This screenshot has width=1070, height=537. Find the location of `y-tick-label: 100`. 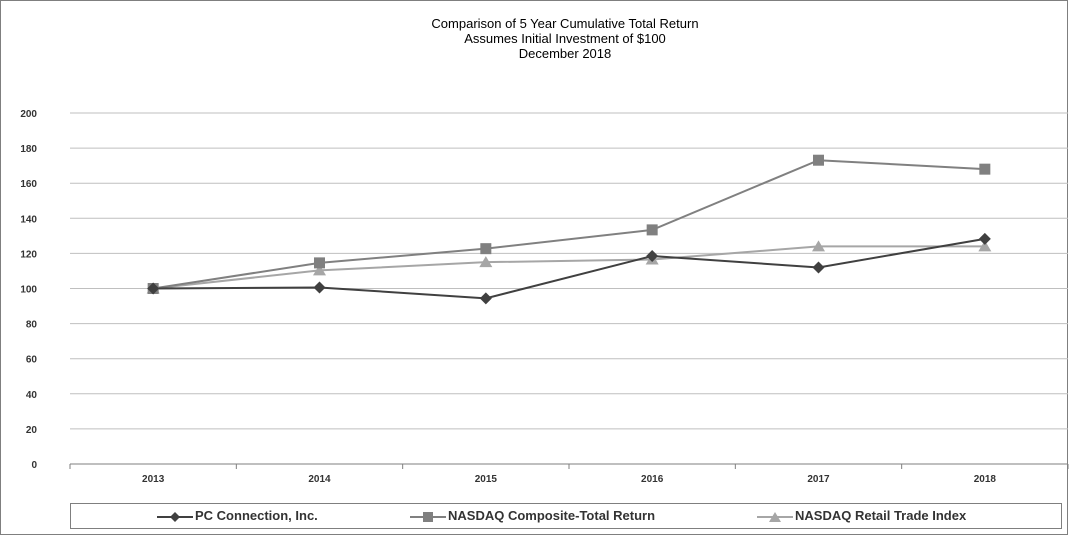

y-tick-label: 100 is located at coordinates (28, 290).